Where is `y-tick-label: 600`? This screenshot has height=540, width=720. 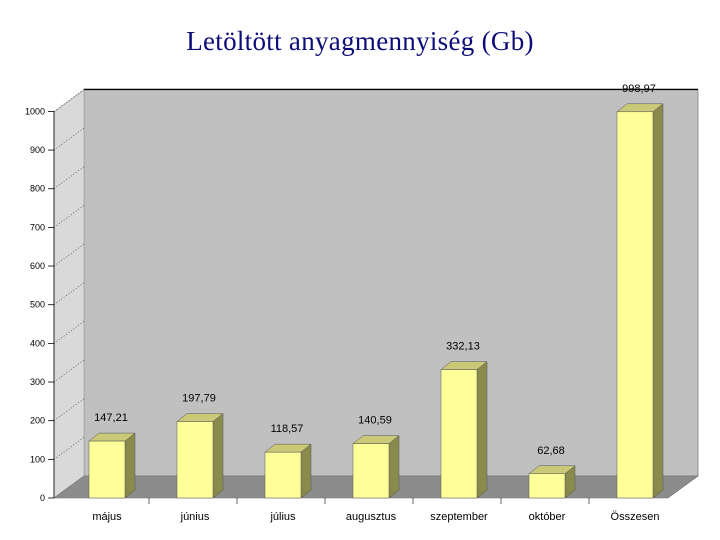 y-tick-label: 600 is located at coordinates (37, 266).